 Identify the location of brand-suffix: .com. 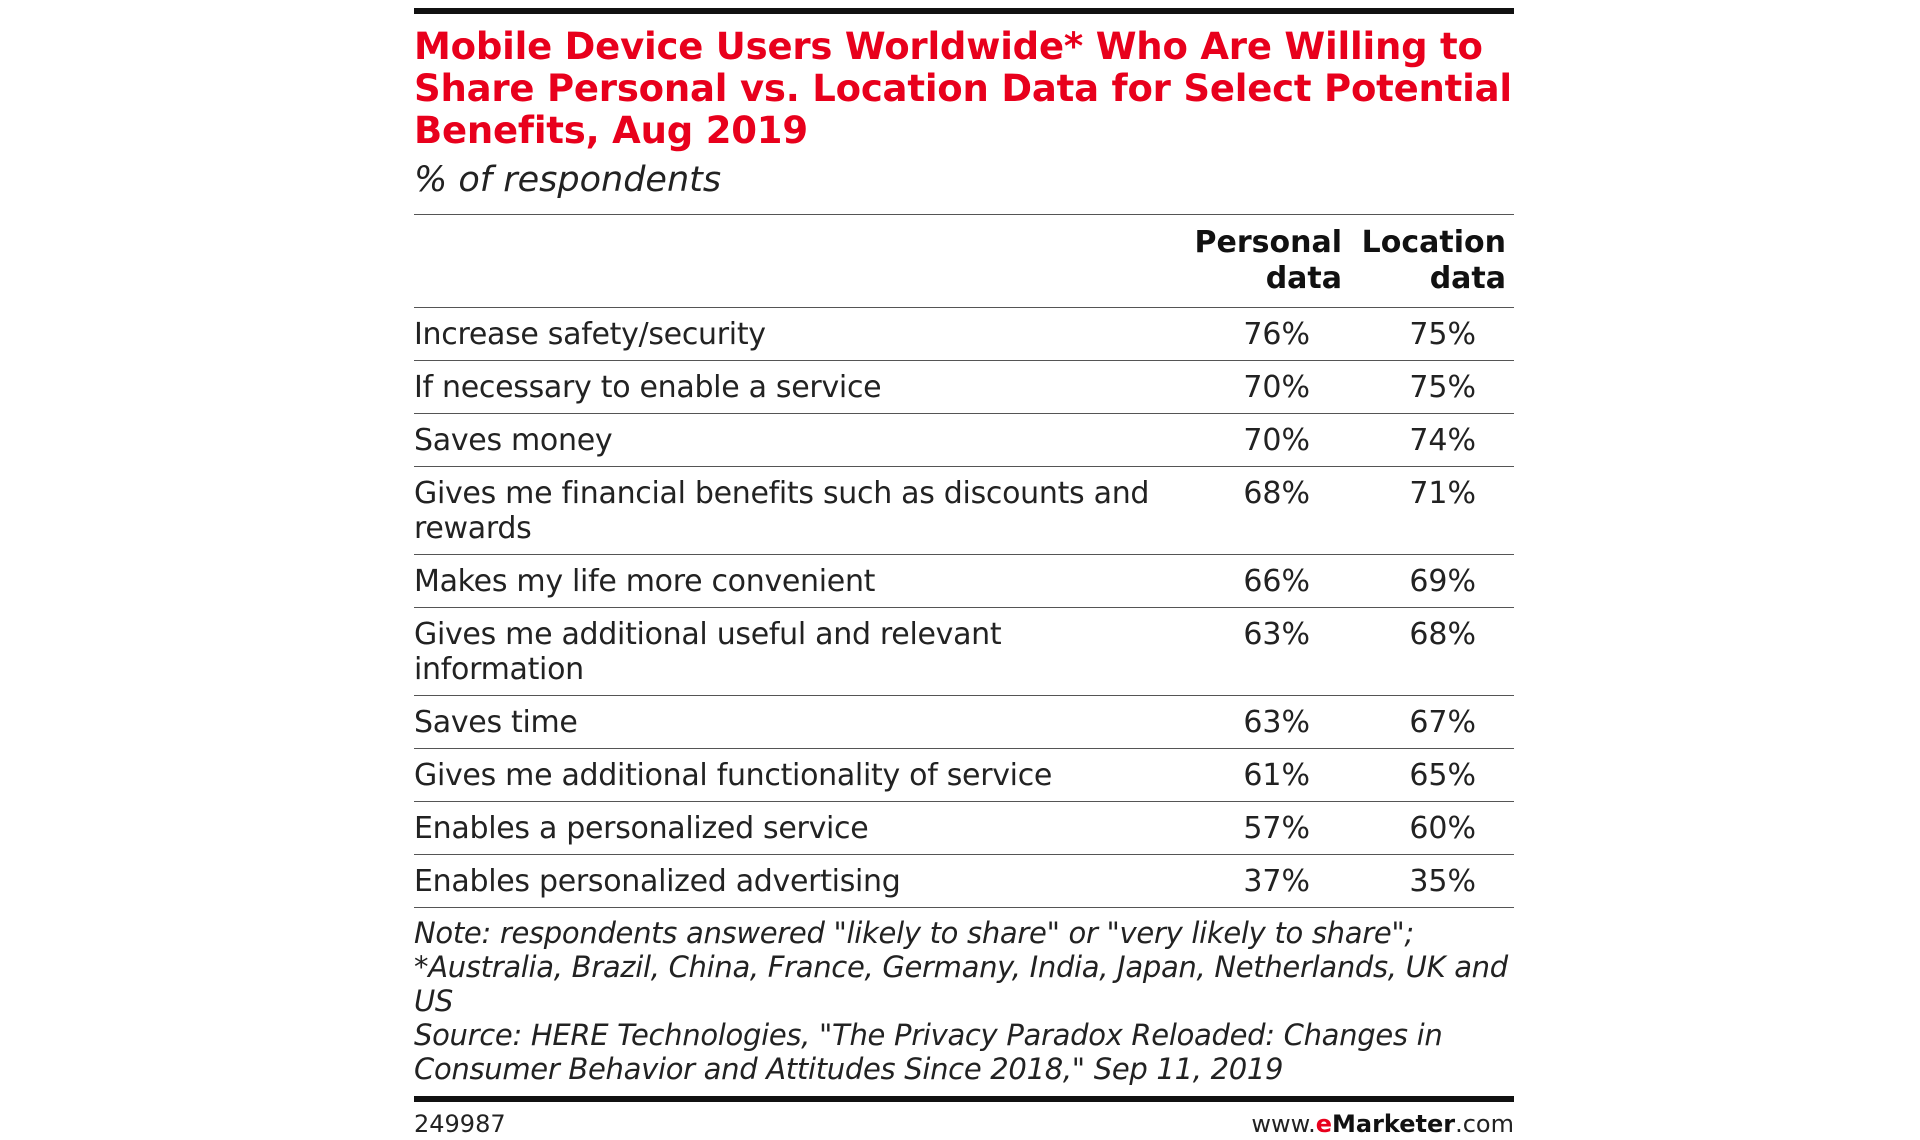
(1484, 1124).